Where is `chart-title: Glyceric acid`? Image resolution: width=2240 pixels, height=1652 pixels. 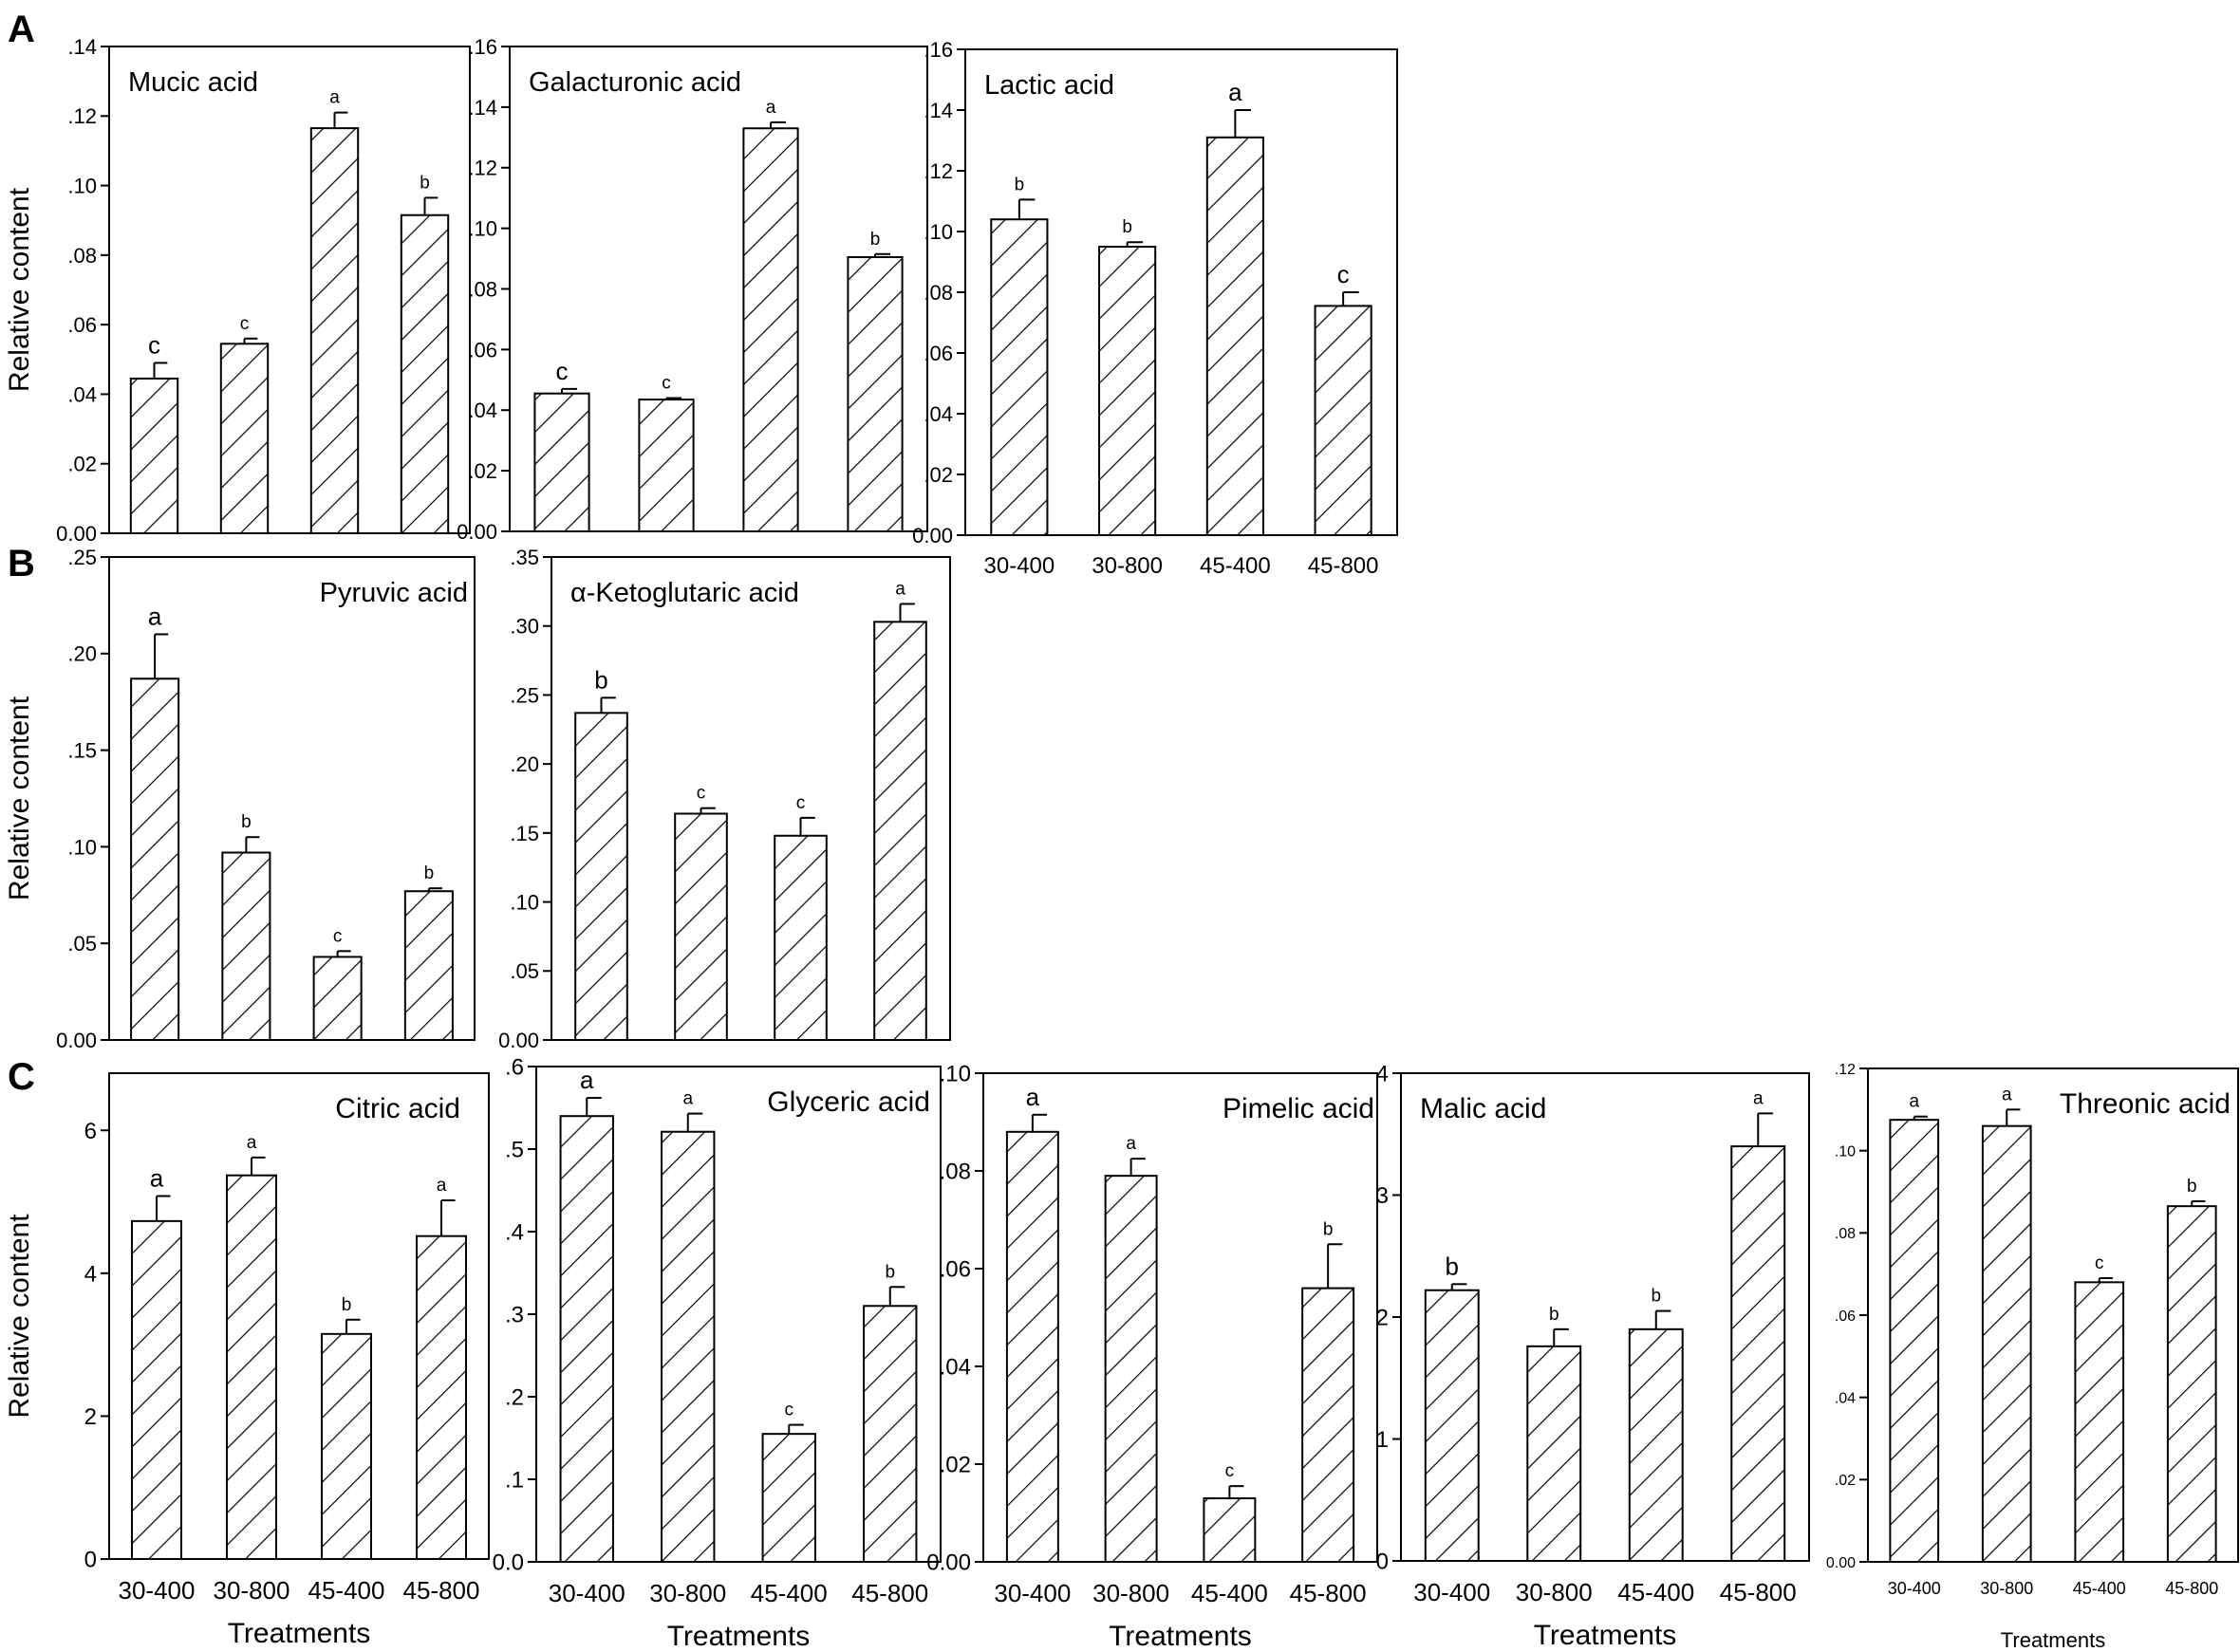 chart-title: Glyceric acid is located at coordinates (849, 1102).